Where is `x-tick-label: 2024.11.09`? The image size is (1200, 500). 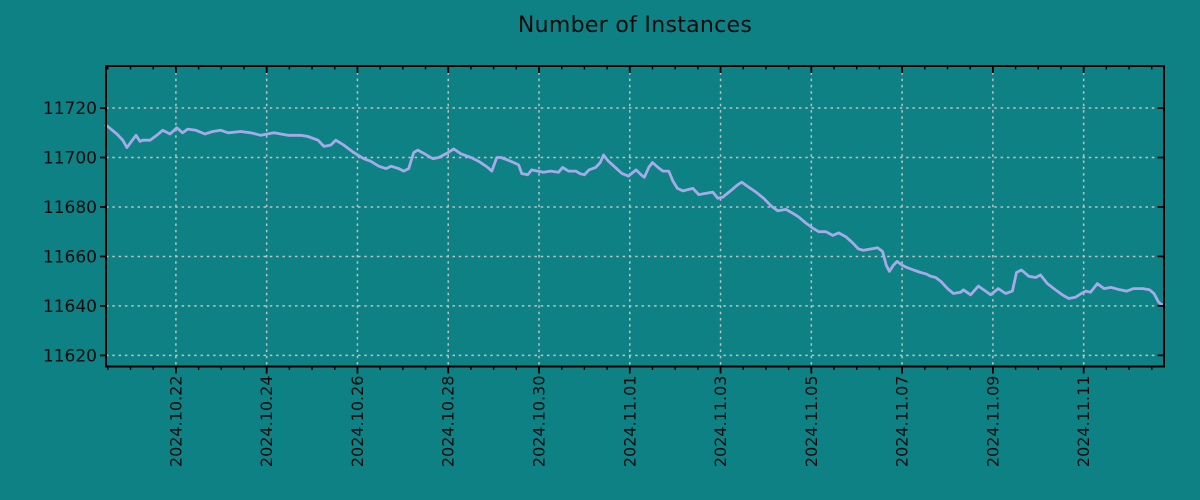
x-tick-label: 2024.11.09 is located at coordinates (992, 421).